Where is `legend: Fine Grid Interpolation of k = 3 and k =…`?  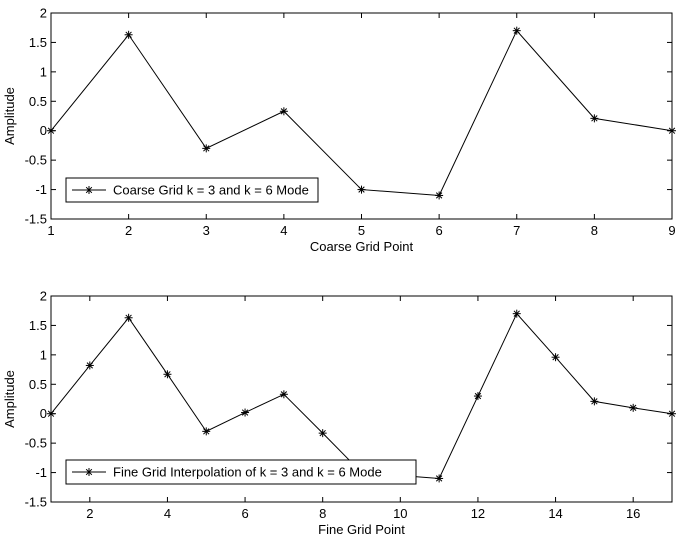
legend: Fine Grid Interpolation of k = 3 and k =… is located at coordinates (241, 472).